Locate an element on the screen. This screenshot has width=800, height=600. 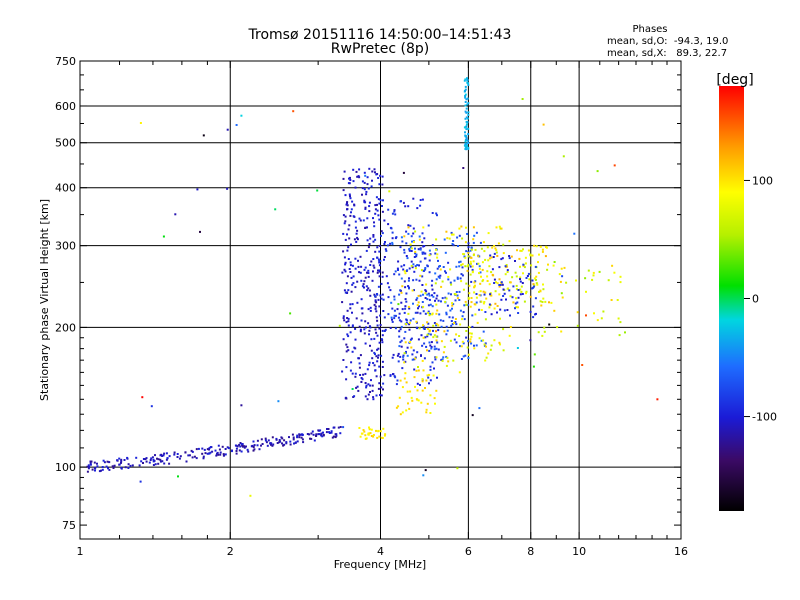
colorbar-tick-label: -100 is located at coordinates (764, 417).